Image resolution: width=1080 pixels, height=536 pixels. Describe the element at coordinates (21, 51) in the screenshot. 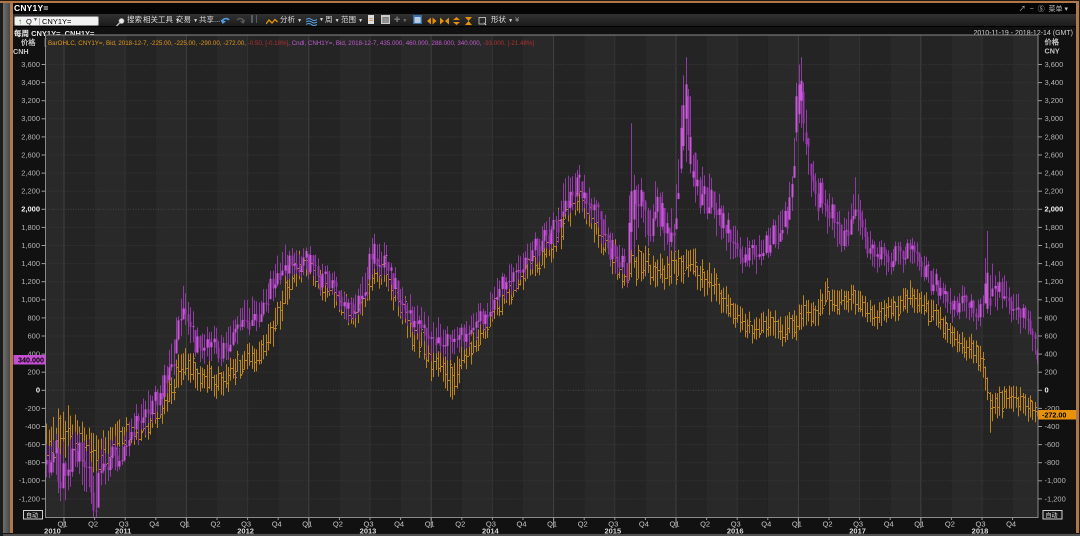

I see `svg-text: CNH` at that location.